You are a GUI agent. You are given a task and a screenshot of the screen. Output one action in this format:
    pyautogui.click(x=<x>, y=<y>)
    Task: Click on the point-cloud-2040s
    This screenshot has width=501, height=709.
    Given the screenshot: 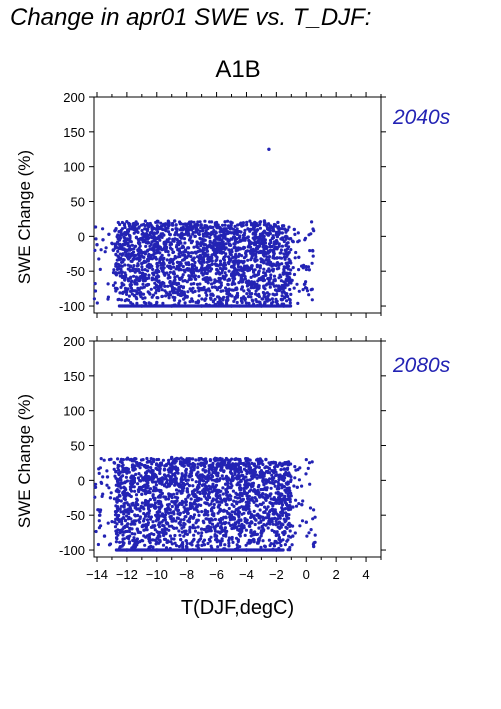 What is the action you would take?
    pyautogui.click(x=204, y=263)
    